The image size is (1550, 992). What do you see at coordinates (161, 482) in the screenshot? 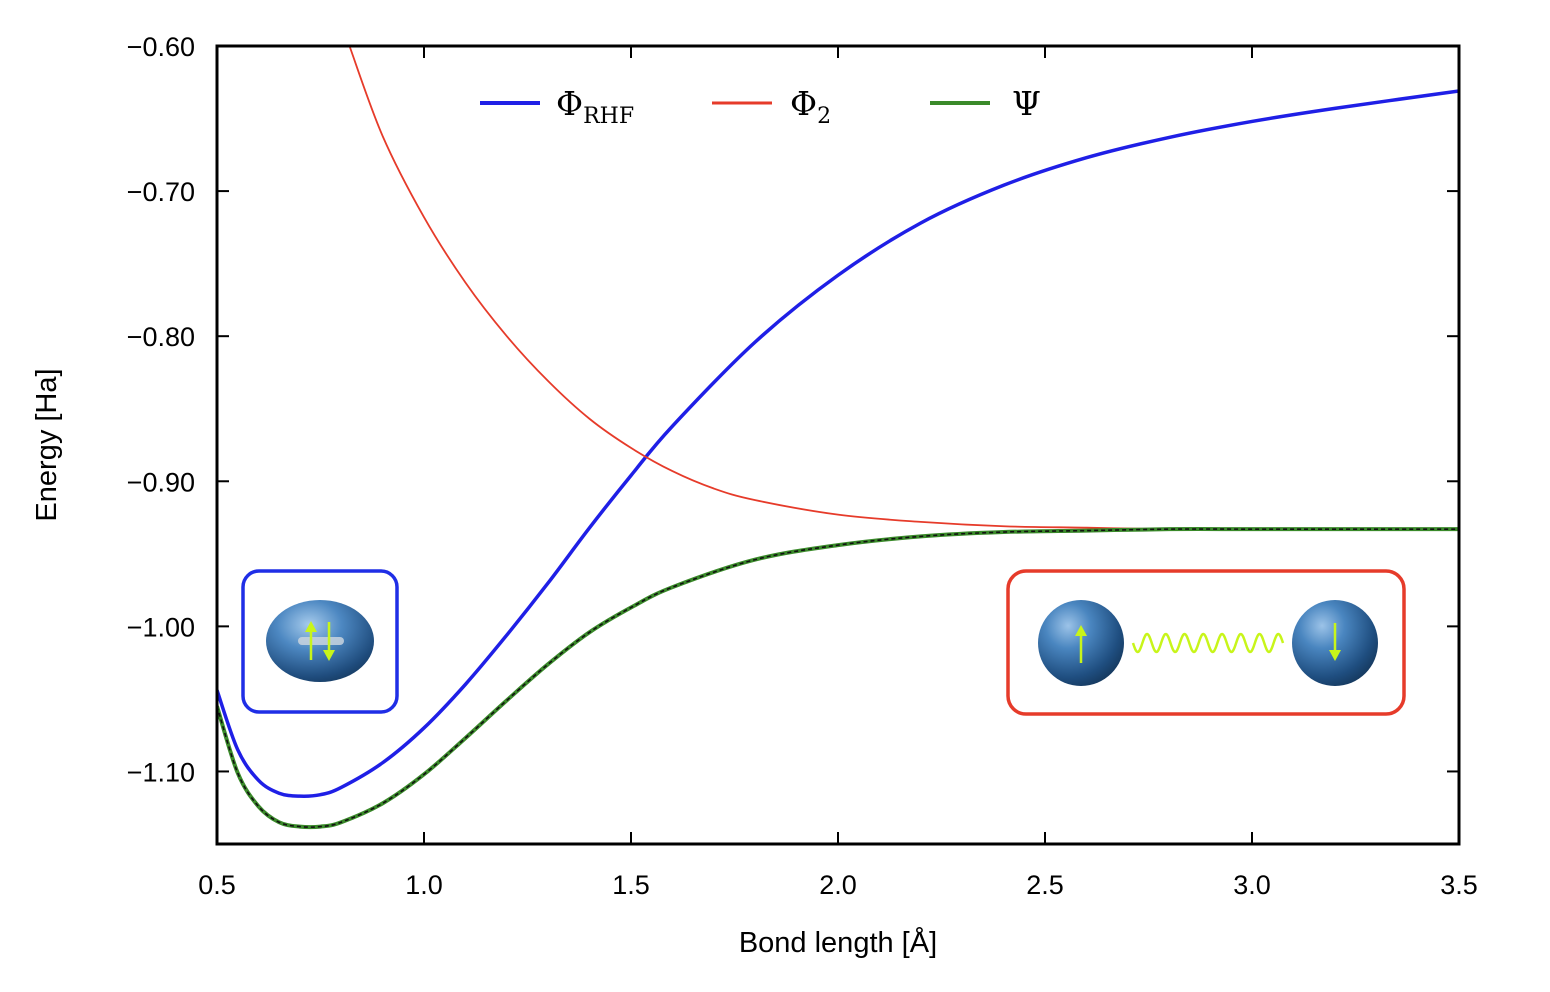
I see `y-tick-label: −0.90` at bounding box center [161, 482].